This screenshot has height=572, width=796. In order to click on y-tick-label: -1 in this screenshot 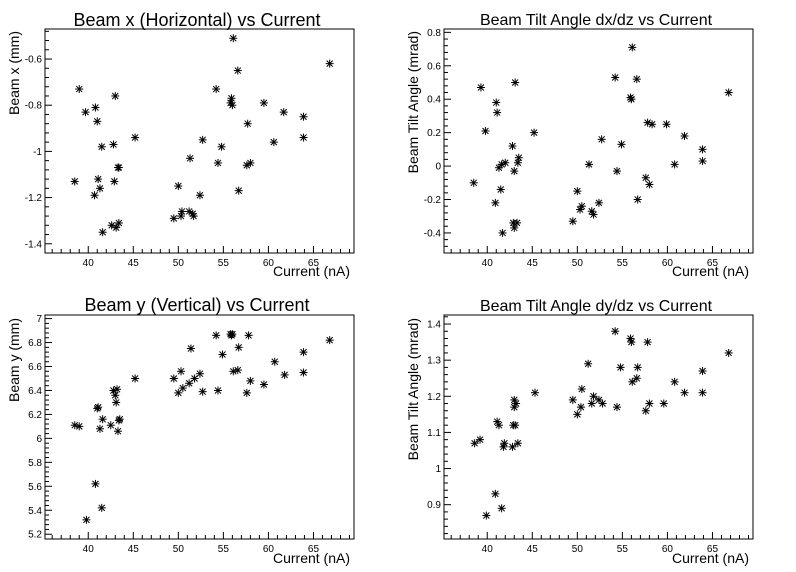, I will do `click(37, 152)`.